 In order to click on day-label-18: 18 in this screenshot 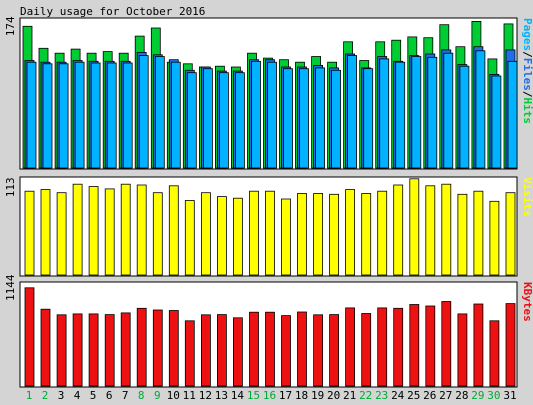, I will do `click(301, 395)`.